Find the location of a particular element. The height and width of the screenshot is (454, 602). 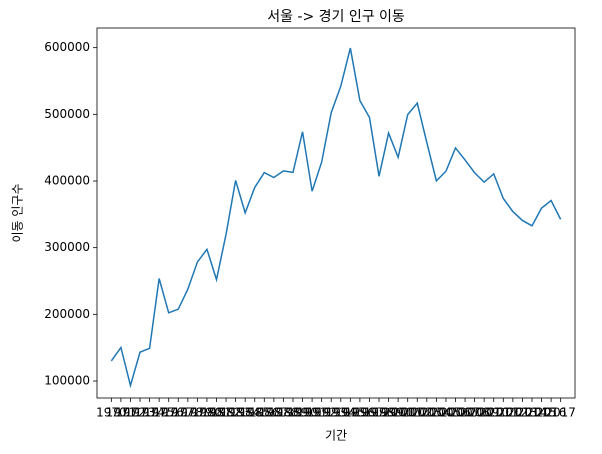

x-tick-label: 1981 is located at coordinates (216, 413).